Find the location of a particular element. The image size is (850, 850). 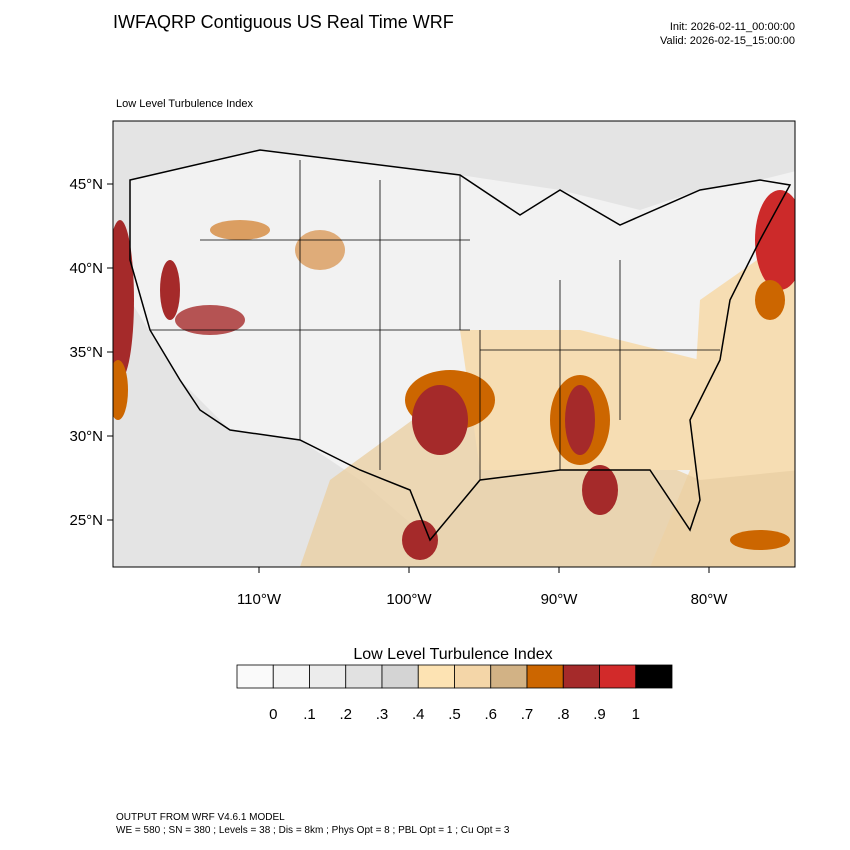

init-time: Init: 2026-02-11_00:00:00 is located at coordinates (732, 27).